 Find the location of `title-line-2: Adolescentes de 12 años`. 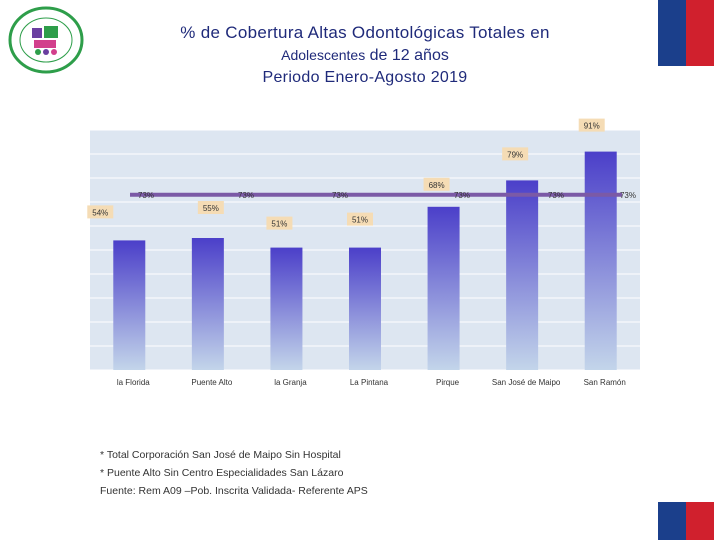

title-line-2: Adolescentes de 12 años is located at coordinates (365, 55).